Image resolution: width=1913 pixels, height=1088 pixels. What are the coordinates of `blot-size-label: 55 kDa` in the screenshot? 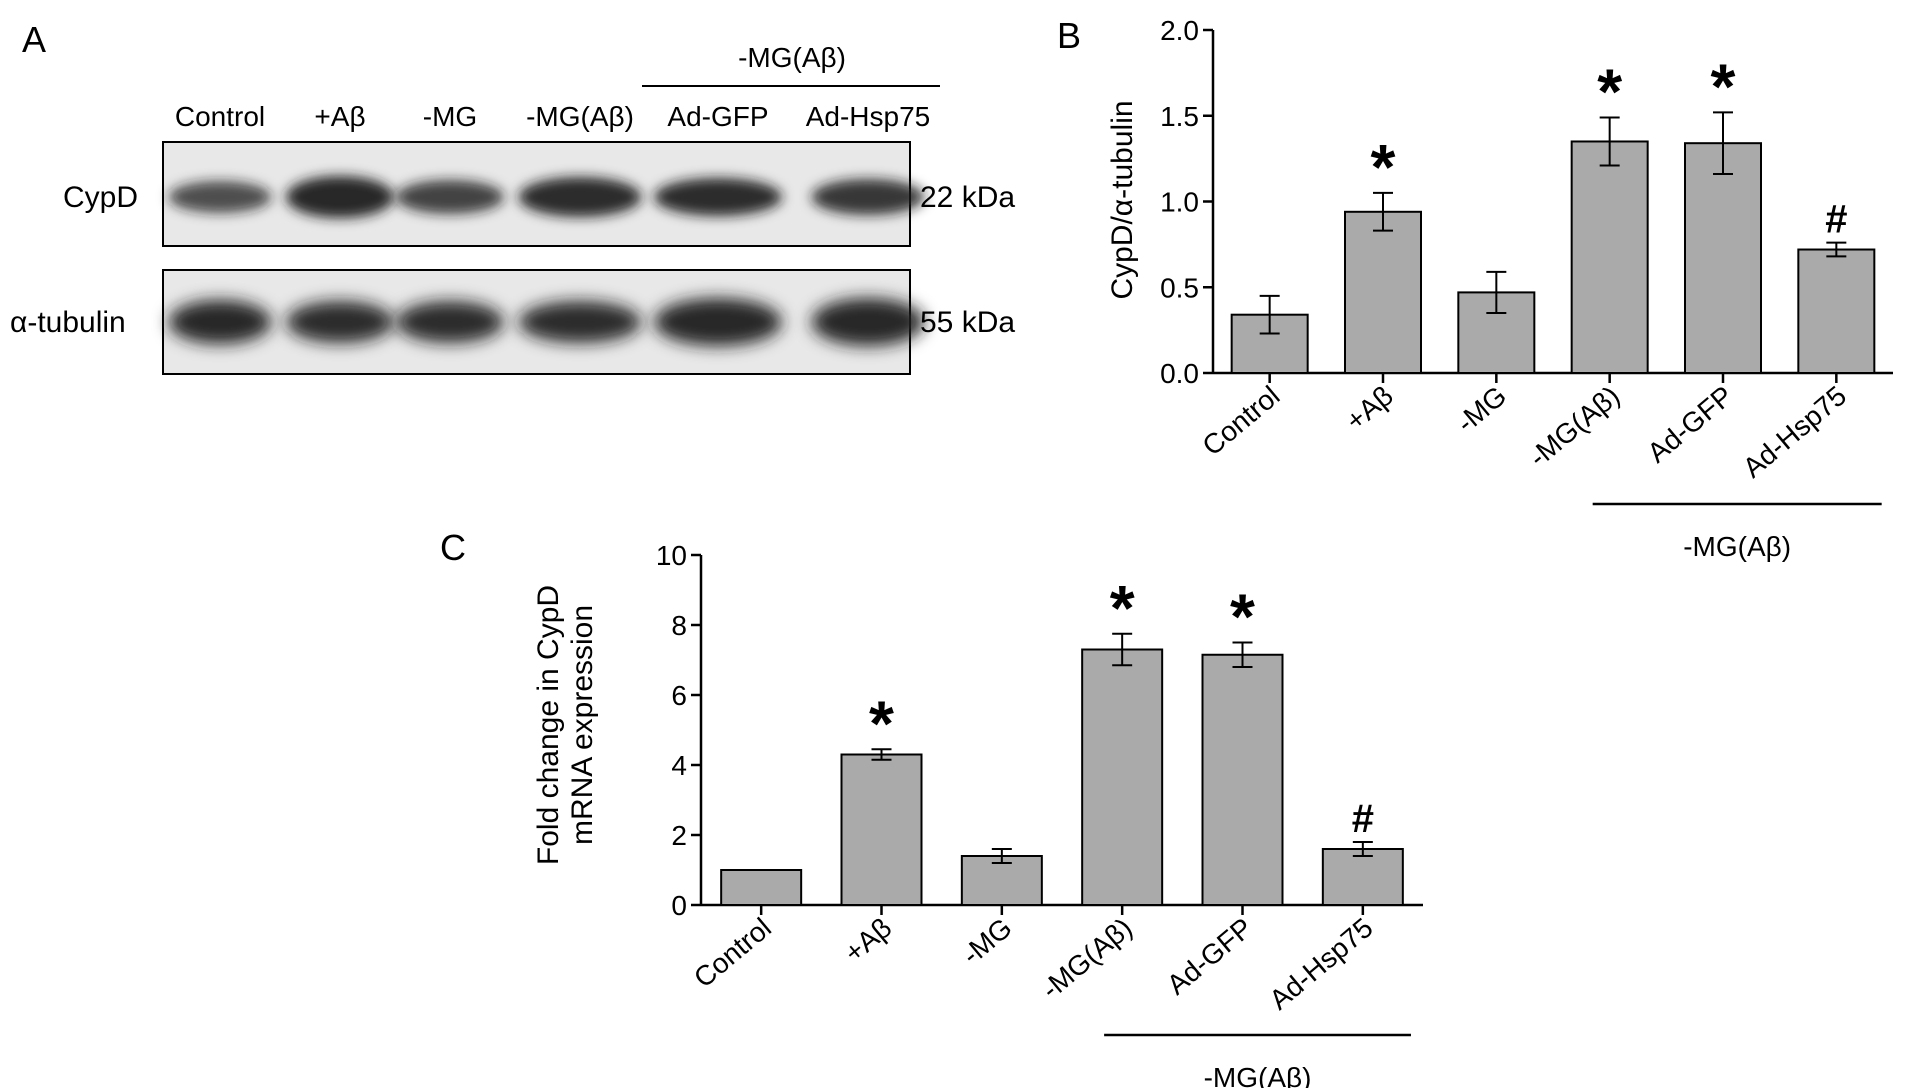 It's located at (967, 322).